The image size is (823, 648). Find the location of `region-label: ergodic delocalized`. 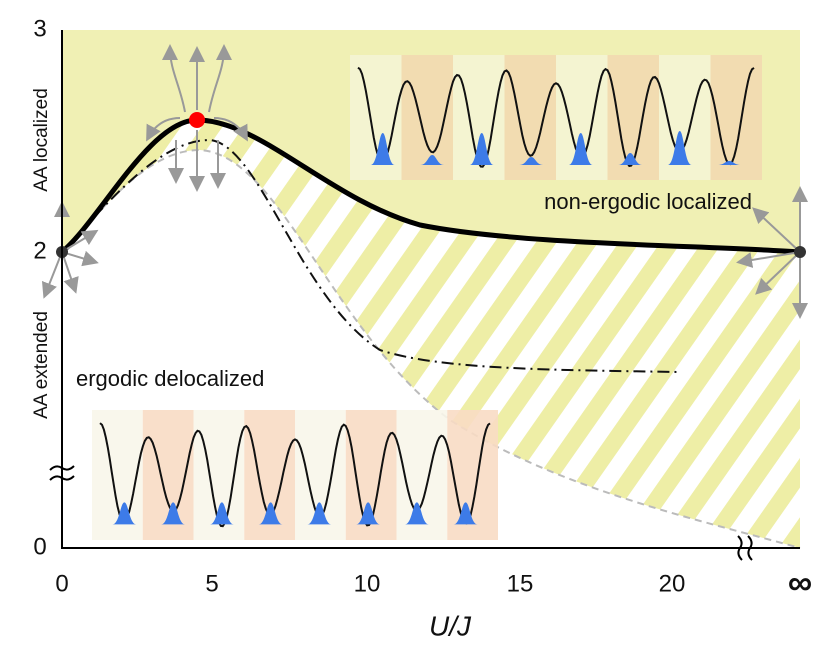

region-label: ergodic delocalized is located at coordinates (170, 378).